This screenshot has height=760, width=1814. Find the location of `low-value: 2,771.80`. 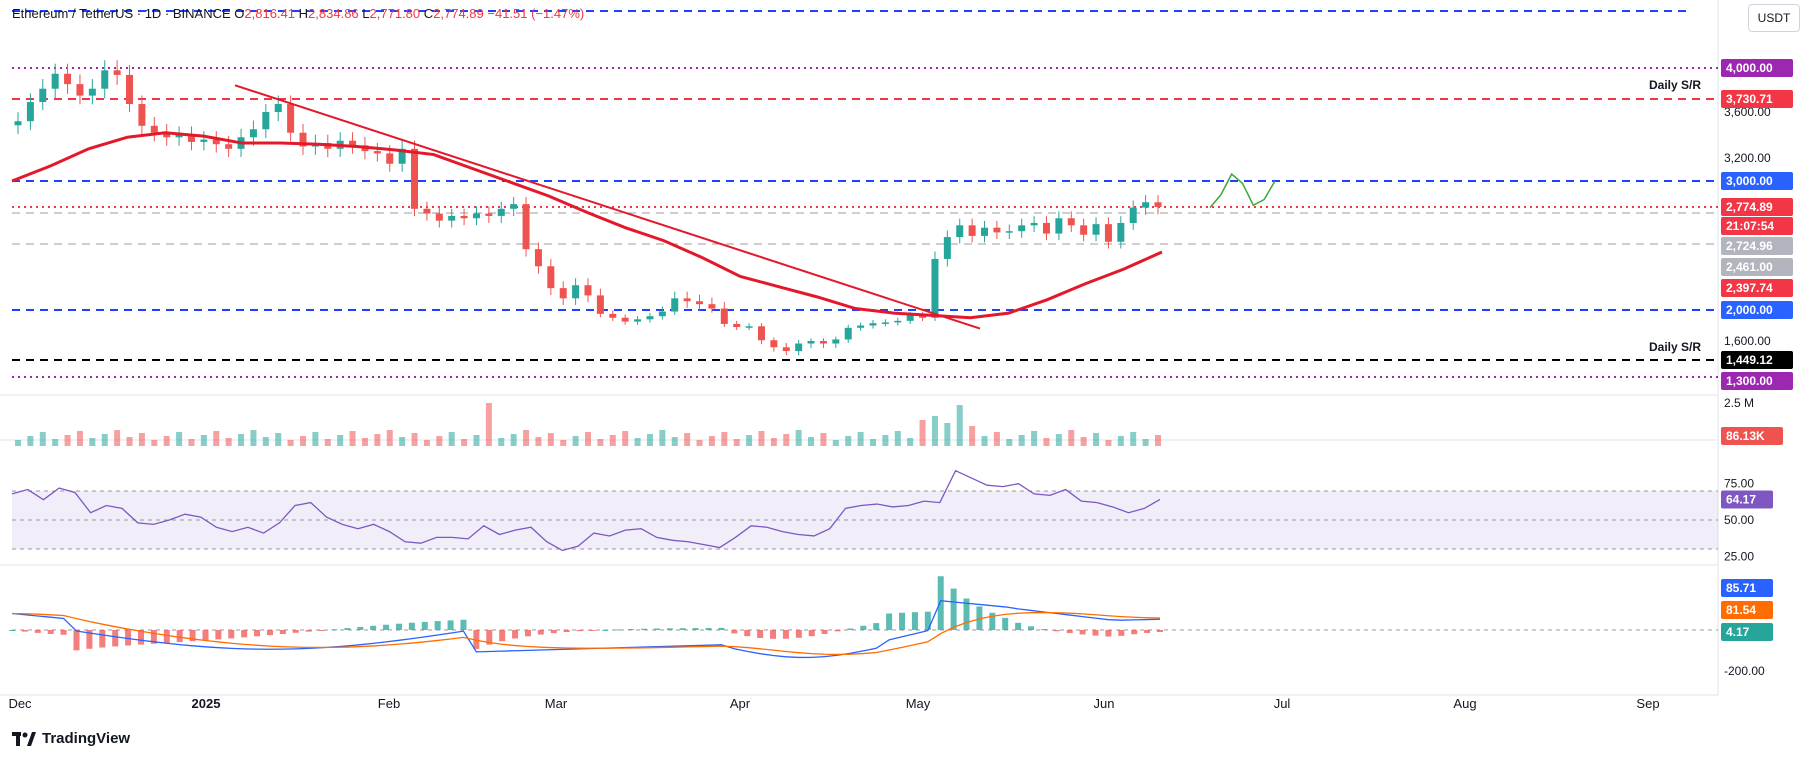

low-value: 2,771.80 is located at coordinates (395, 13).